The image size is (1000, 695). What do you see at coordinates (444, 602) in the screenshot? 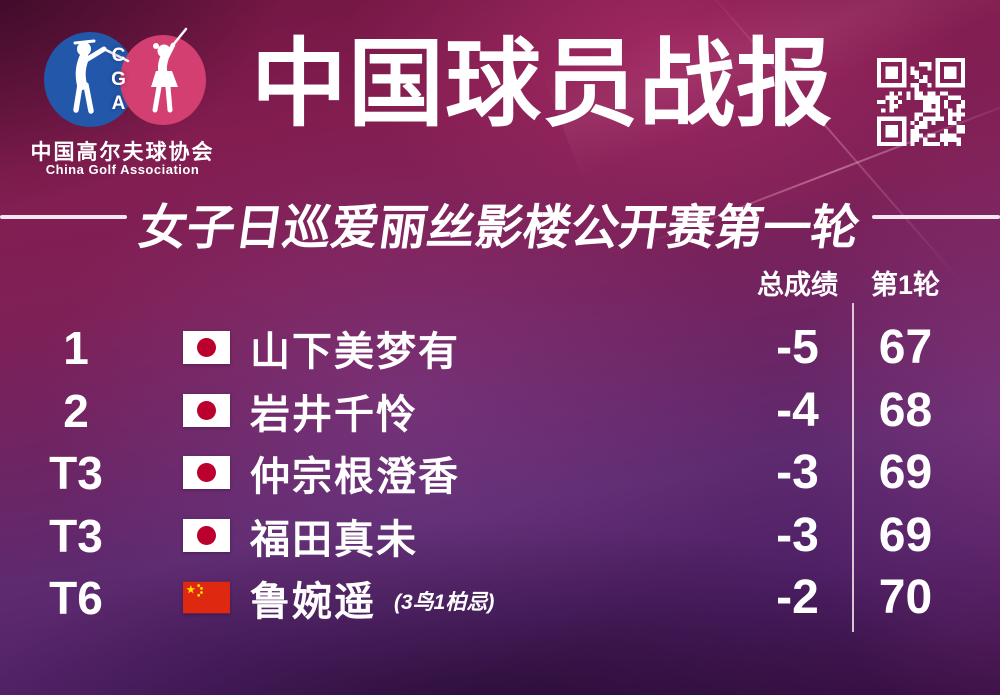
I see `player-note: (3鸟1柏忌)` at bounding box center [444, 602].